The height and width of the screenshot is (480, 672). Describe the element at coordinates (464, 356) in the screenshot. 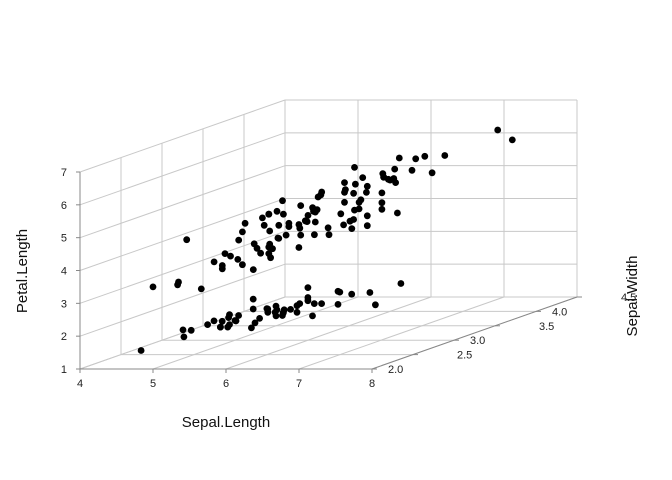

I see `y-tick-label: 2.5` at that location.